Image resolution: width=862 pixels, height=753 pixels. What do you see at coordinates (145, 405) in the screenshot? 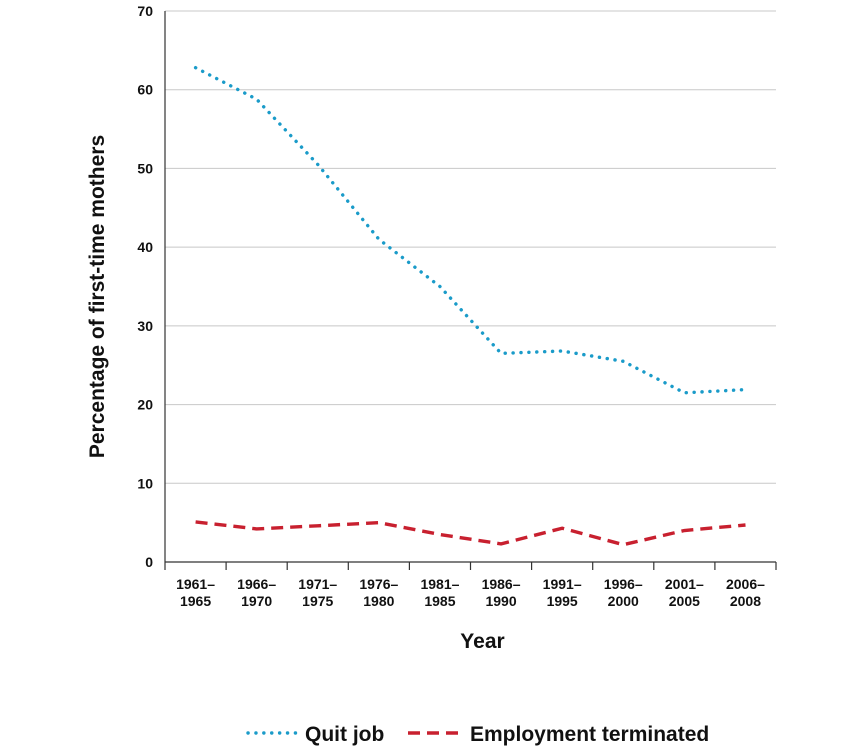
I see `y-tick-label: 20` at bounding box center [145, 405].